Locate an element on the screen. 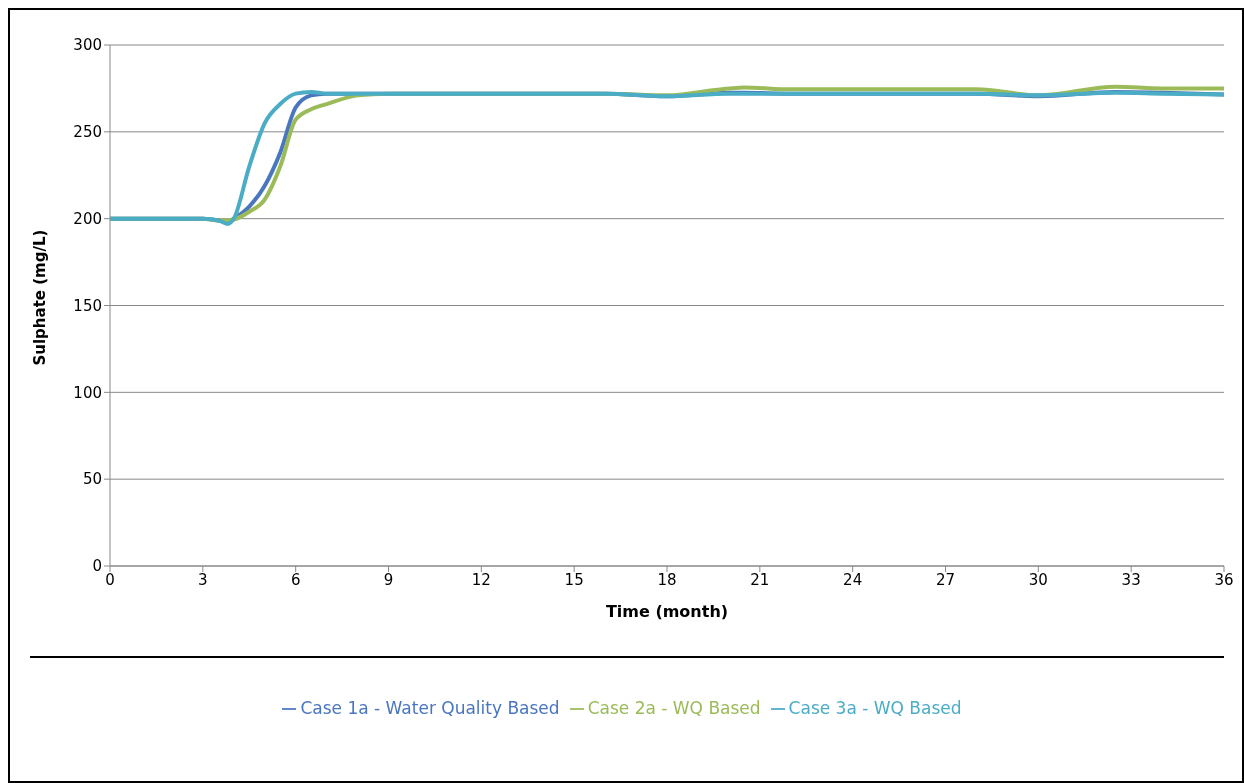 The width and height of the screenshot is (1244, 783). legend-label: Case 3a - WQ Based is located at coordinates (875, 708).